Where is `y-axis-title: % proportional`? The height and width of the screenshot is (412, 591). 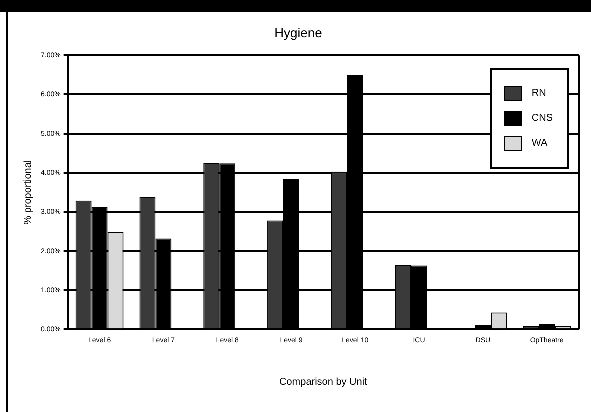
y-axis-title: % proportional is located at coordinates (28, 192).